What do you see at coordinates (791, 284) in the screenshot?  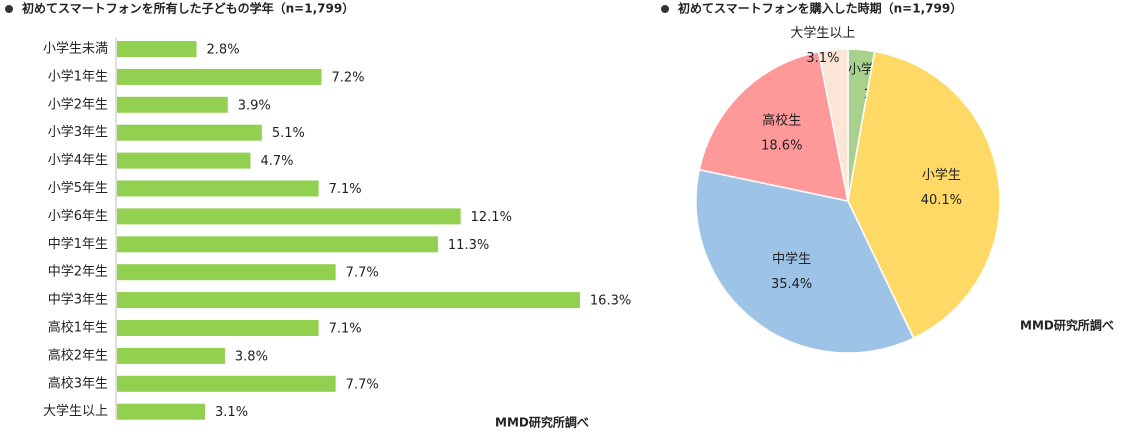 I see `slice-value: 35.4%` at bounding box center [791, 284].